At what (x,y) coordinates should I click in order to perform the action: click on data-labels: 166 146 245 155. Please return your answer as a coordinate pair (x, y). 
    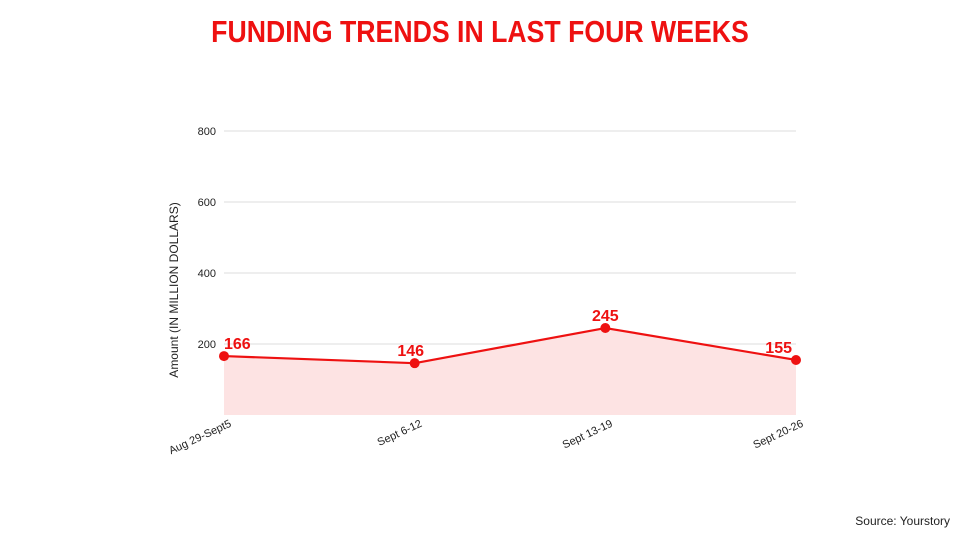
    Looking at the image, I should click on (508, 334).